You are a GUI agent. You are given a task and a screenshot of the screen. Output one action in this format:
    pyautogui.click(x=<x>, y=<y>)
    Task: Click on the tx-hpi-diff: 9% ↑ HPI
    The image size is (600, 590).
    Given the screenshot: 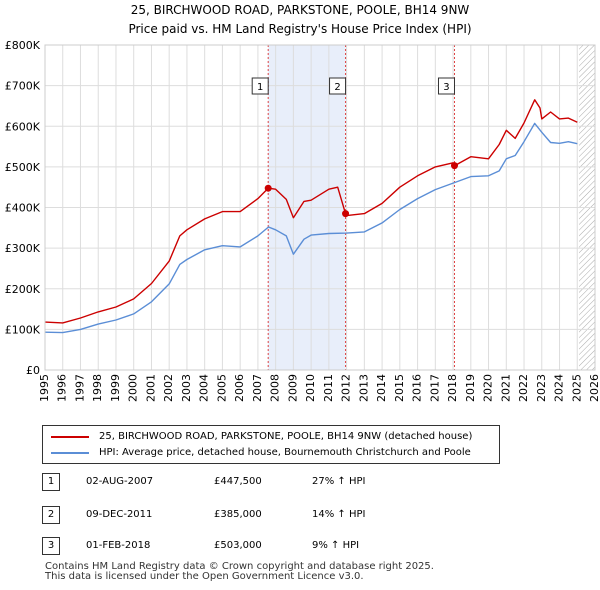 What is the action you would take?
    pyautogui.click(x=336, y=545)
    